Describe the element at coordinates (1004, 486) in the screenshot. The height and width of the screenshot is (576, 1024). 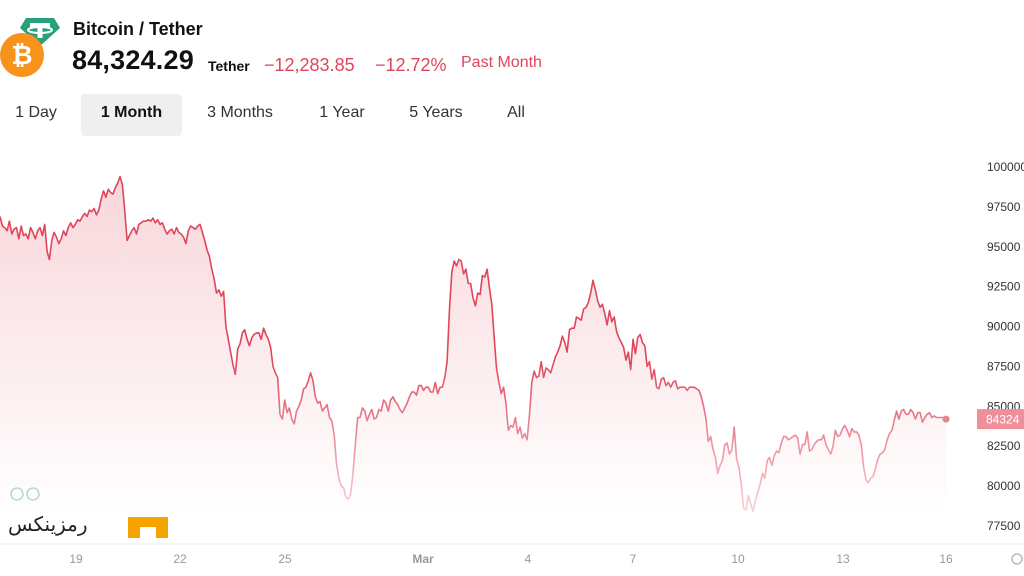
I see `y-tick-label: 80000` at that location.